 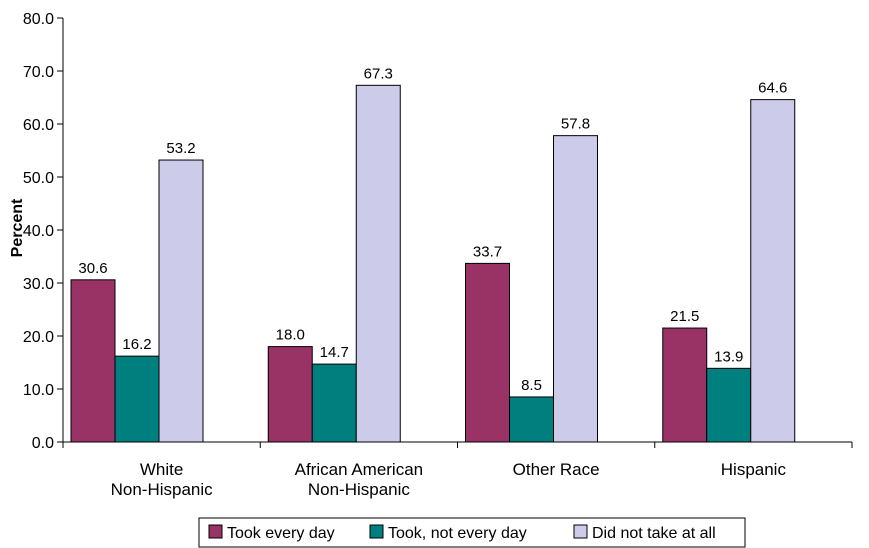 What do you see at coordinates (772, 88) in the screenshot?
I see `data-label: 64.6` at bounding box center [772, 88].